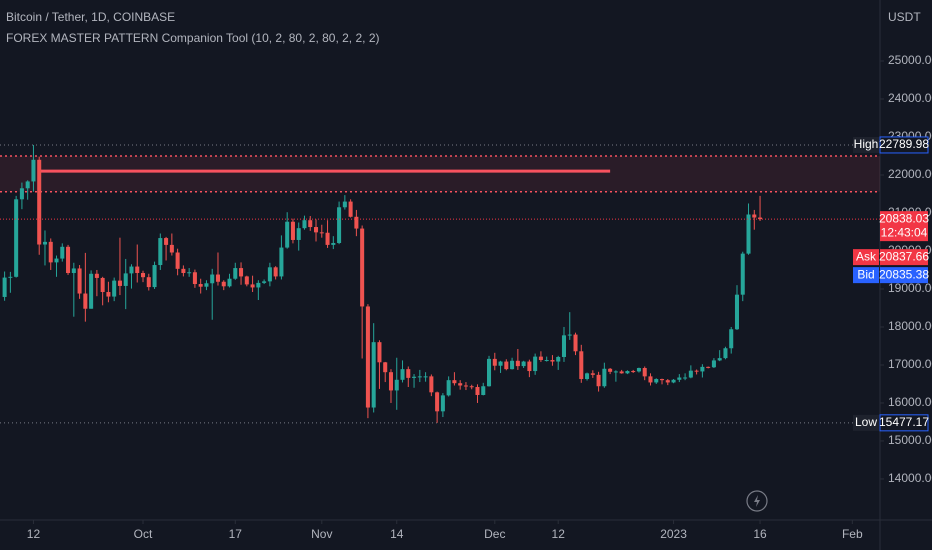  I want to click on last-price-value: 20838.03, so click(904, 218).